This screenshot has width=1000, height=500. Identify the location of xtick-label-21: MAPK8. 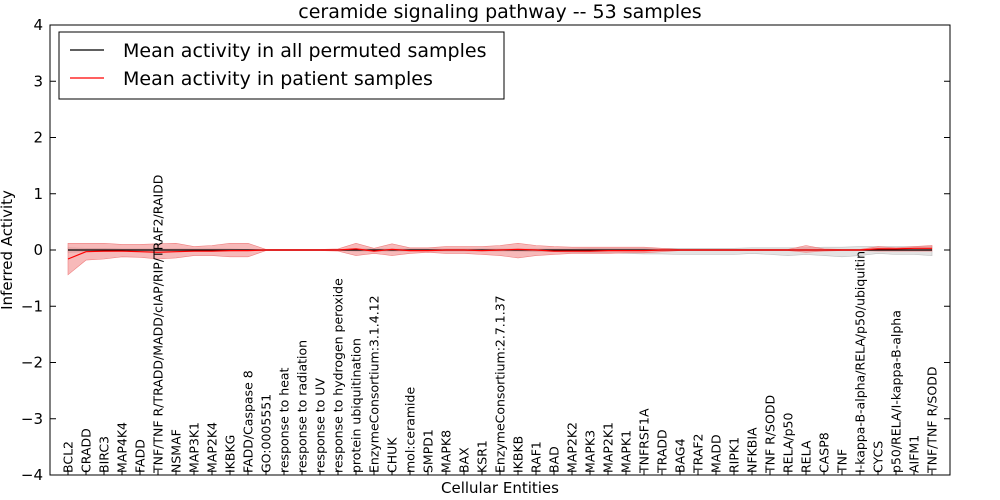
(446, 451).